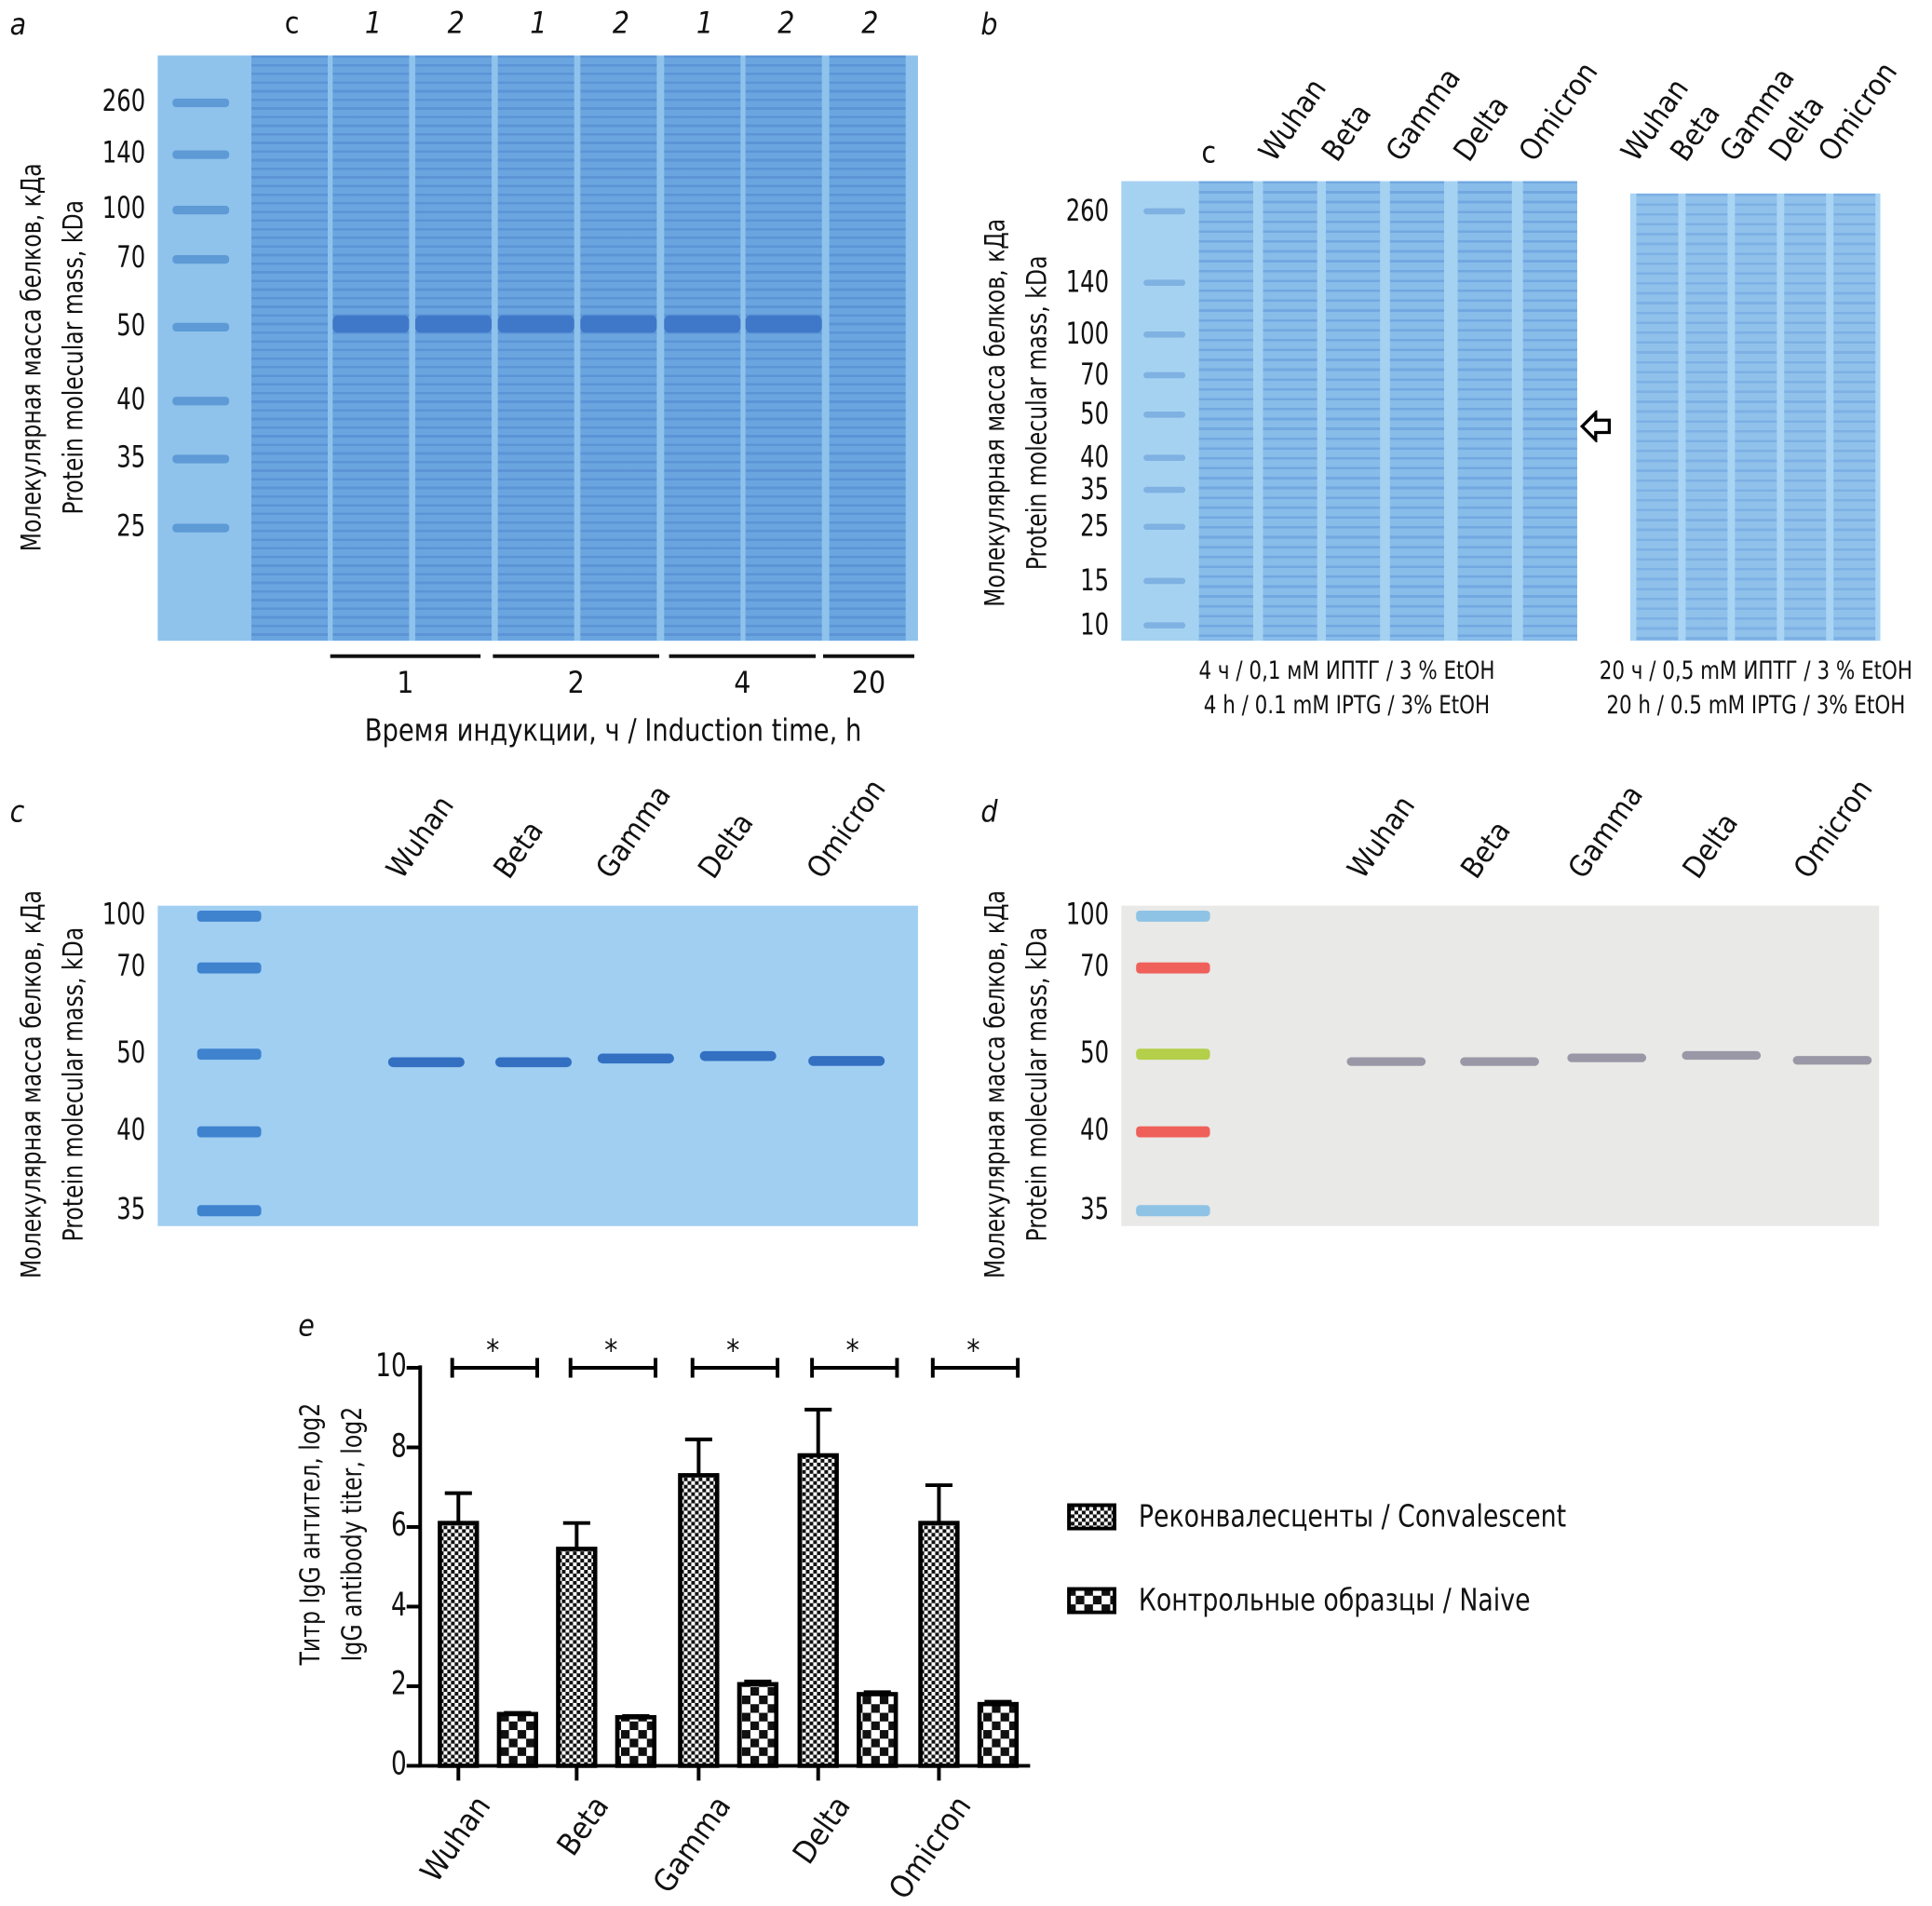 The image size is (1932, 1906). What do you see at coordinates (742, 682) in the screenshot?
I see `group-label: 4` at bounding box center [742, 682].